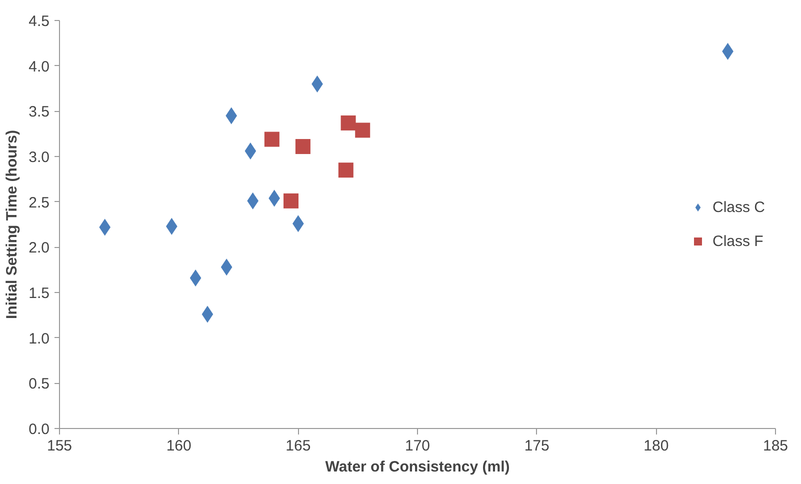  I want to click on legend-label: Class C, so click(738, 207).